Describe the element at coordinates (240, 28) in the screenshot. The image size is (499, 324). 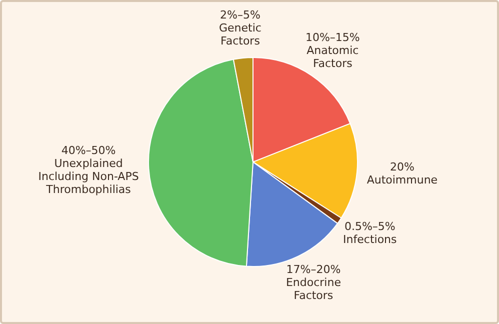
I see `slice-label: 2%–5% Genetic Factors` at that location.